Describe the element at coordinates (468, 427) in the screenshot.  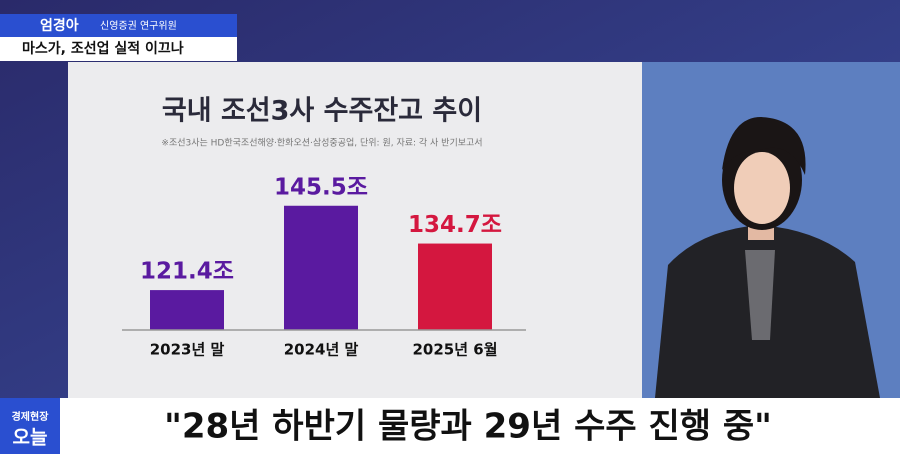
I see `caption-quote: "28년 하반기 물량과 29년 수주 진행 중"` at that location.